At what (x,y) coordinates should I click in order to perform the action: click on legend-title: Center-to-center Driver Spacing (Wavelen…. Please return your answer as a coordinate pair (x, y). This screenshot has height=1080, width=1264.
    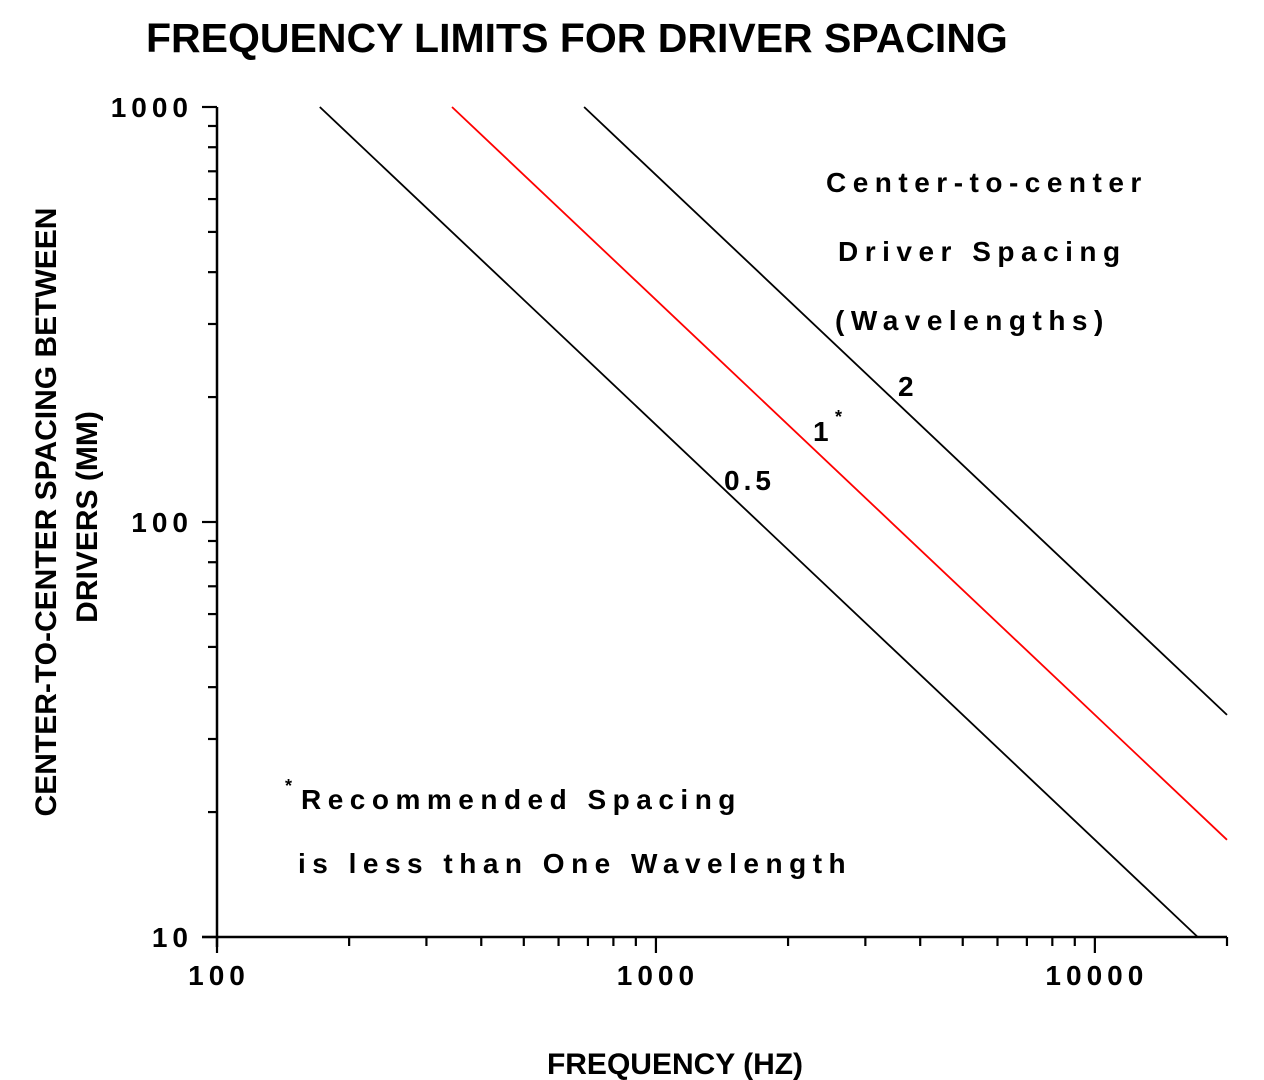
    Looking at the image, I should click on (987, 251).